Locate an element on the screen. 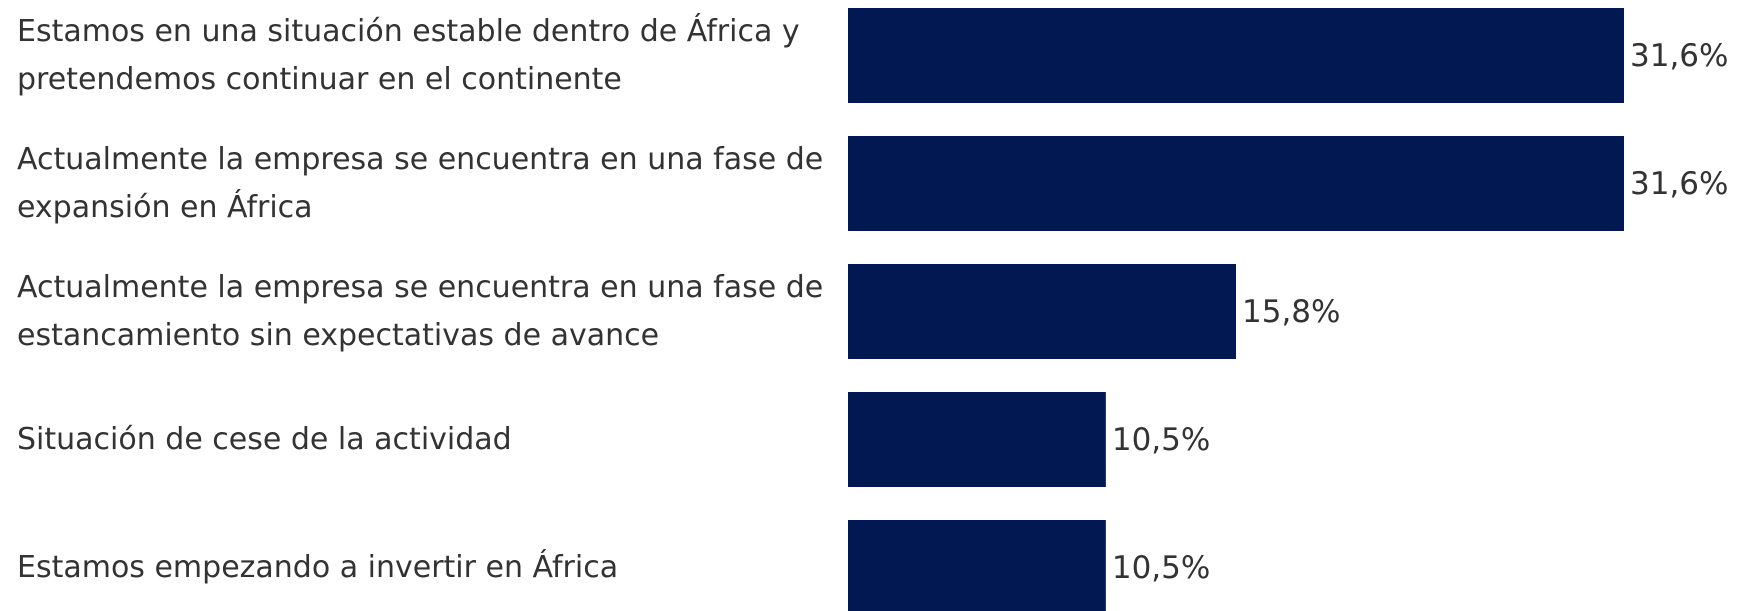 The image size is (1739, 611). category-label: Estamos empezando a invertir en África is located at coordinates (318, 567).